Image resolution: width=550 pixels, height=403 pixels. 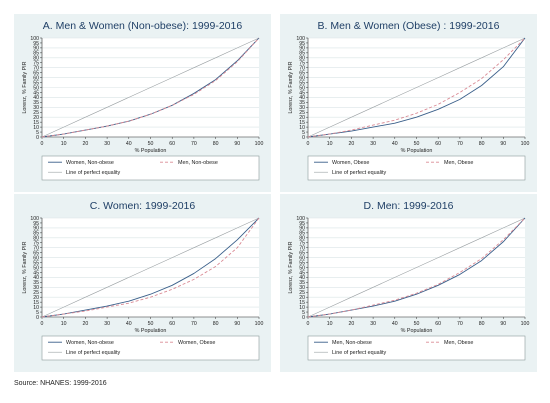 What do you see at coordinates (36, 249) in the screenshot?
I see `y-tick-label: 70` at bounding box center [36, 249].